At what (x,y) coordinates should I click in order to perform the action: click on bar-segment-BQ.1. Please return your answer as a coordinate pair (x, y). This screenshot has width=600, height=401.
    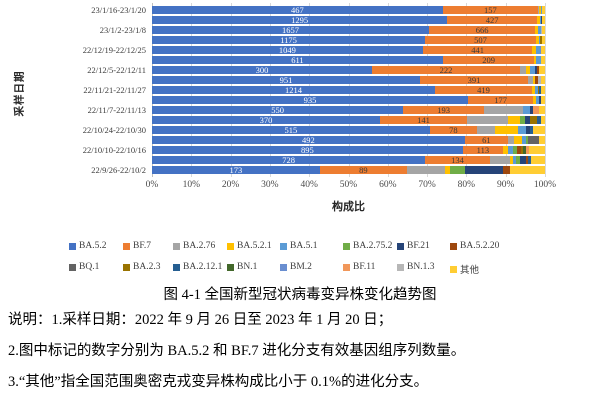
    Looking at the image, I should click on (534, 140).